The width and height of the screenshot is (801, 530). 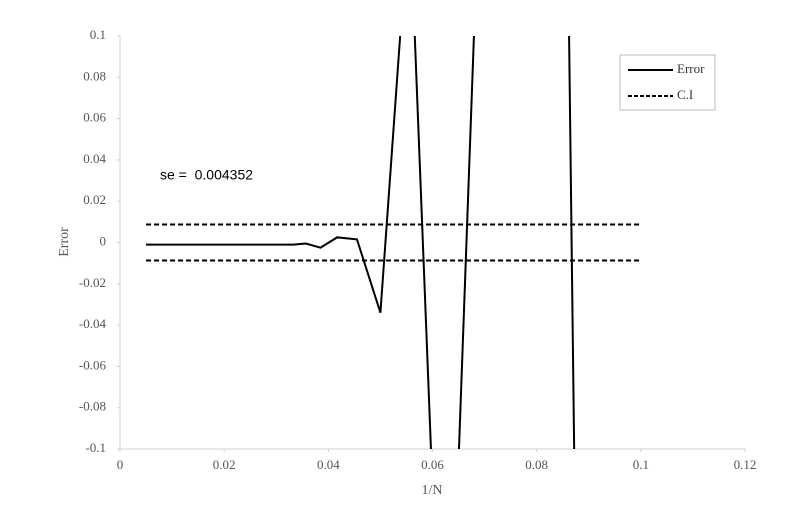 What do you see at coordinates (206, 175) in the screenshot?
I see `annotation: se = 0.004352` at bounding box center [206, 175].